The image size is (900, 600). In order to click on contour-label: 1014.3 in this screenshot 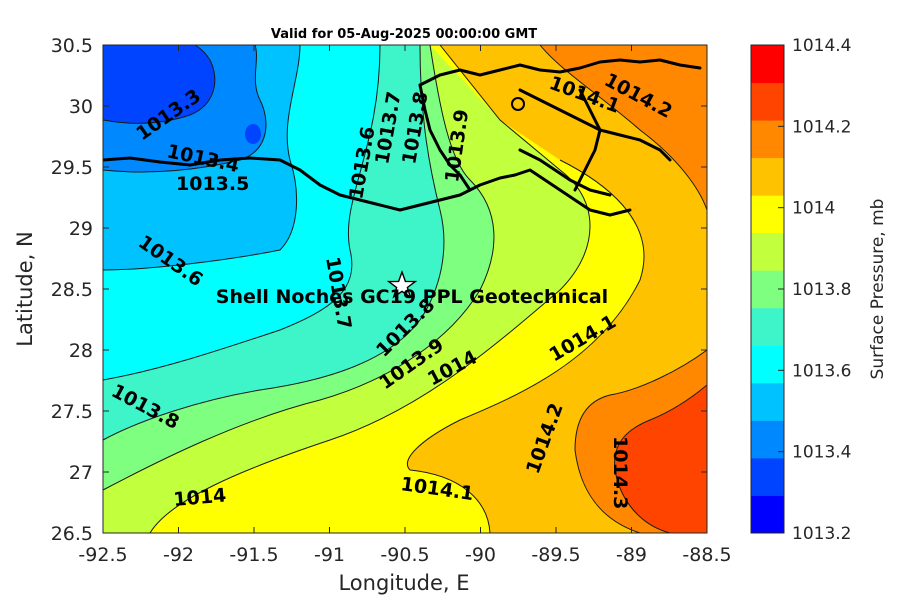, I will do `click(620, 472)`.